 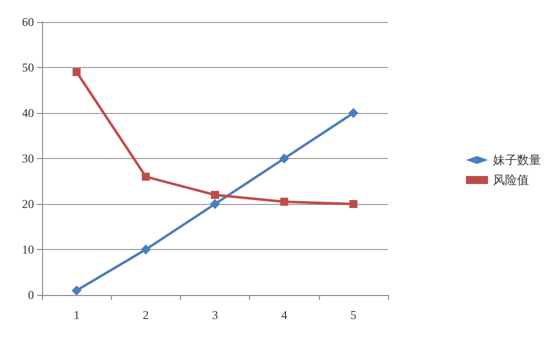 What do you see at coordinates (28, 67) in the screenshot?
I see `y-tick-label: 50` at bounding box center [28, 67].